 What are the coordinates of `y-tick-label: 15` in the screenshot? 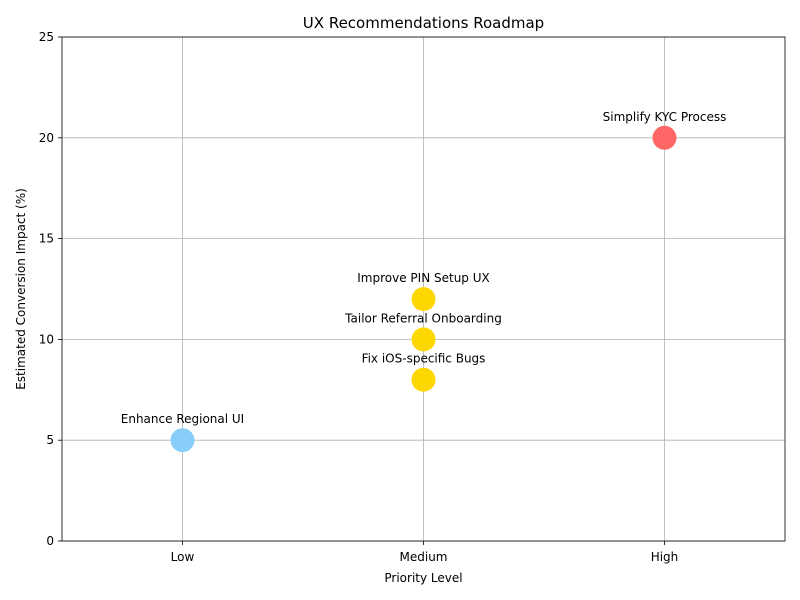 It's located at (46, 239).